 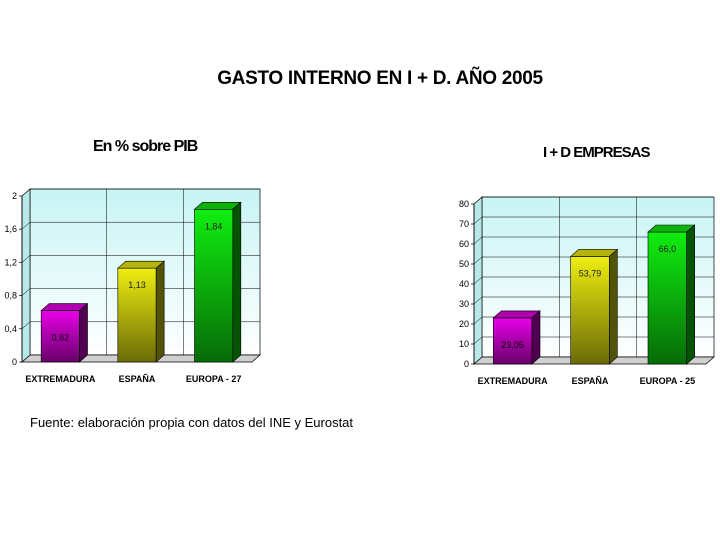 I want to click on category-label: EUROPA - 27, so click(x=214, y=379).